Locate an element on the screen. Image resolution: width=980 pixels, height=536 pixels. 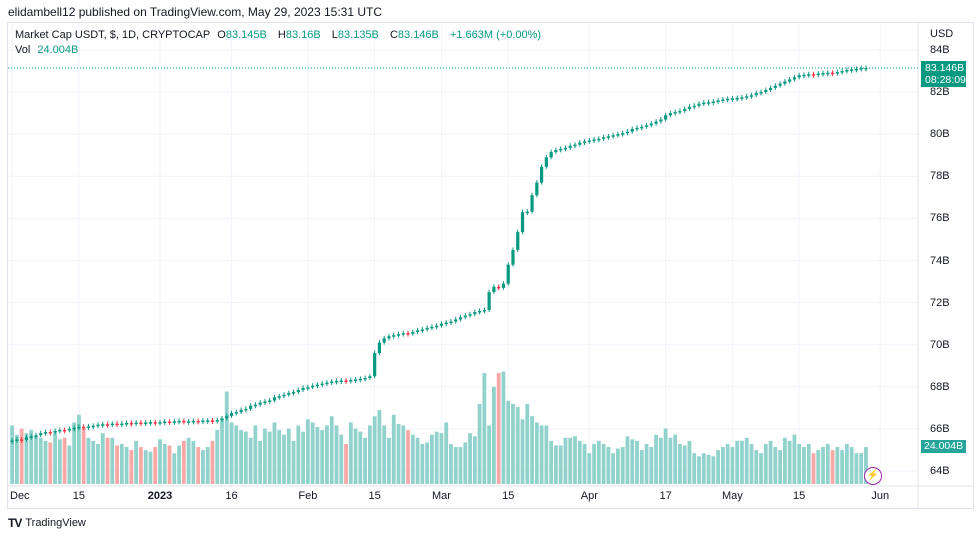
currency-label: USD is located at coordinates (942, 34).